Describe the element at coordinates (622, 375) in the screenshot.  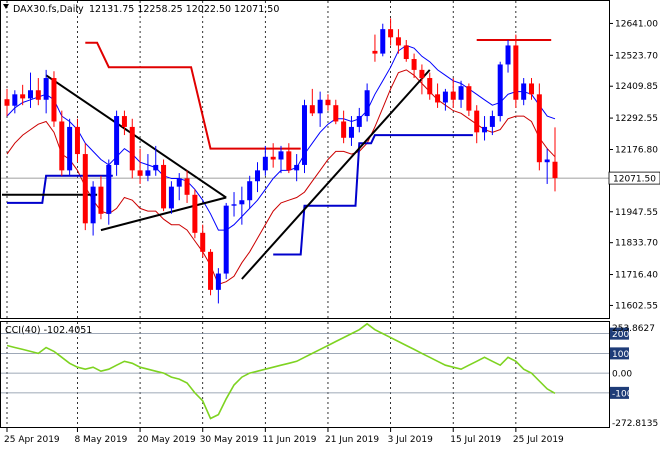
I see `cci-level-label: 0.00` at that location.